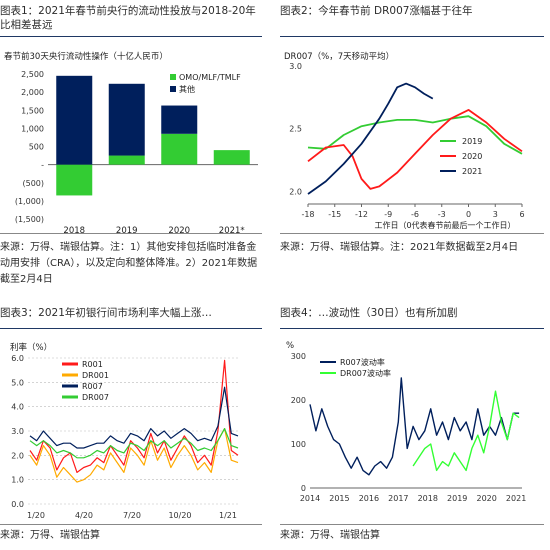  What do you see at coordinates (330, 535) in the screenshot?
I see `panel-4-note: 来源：万得、瑞银估算` at bounding box center [330, 535].